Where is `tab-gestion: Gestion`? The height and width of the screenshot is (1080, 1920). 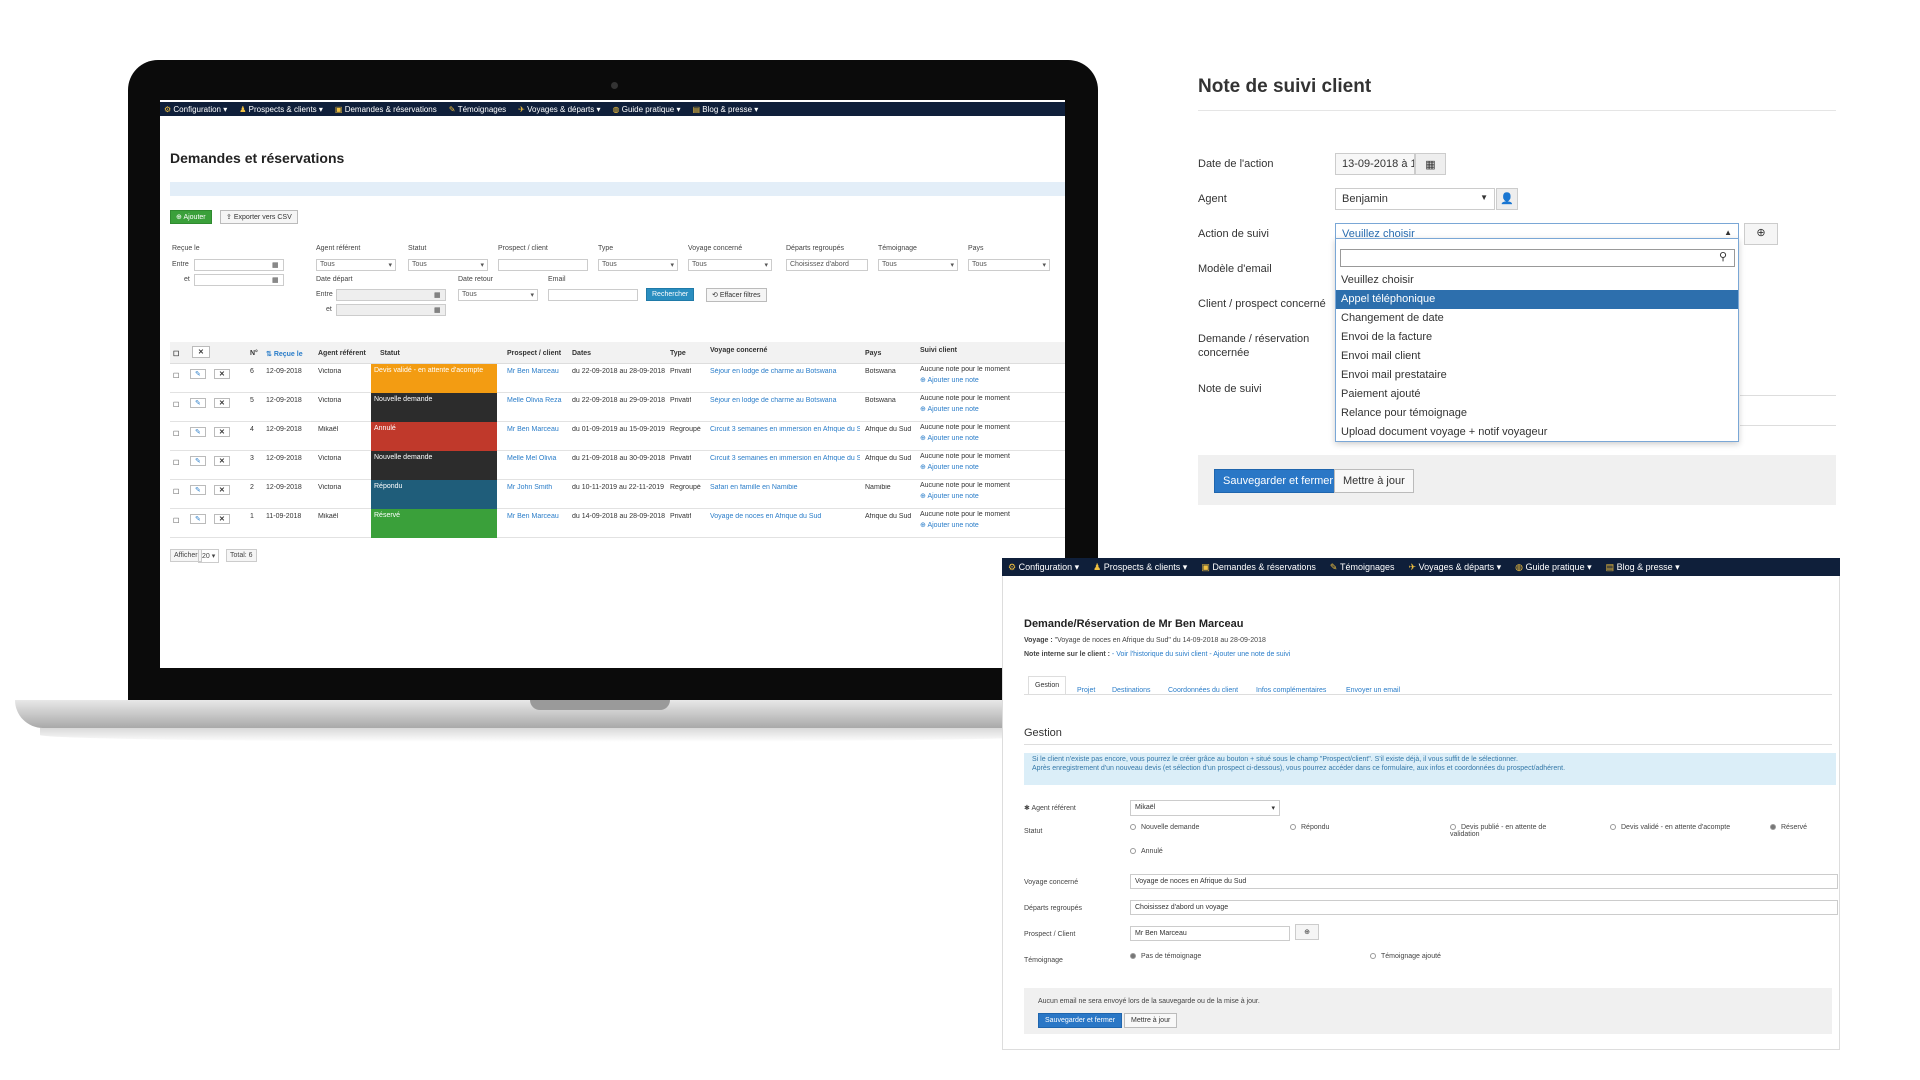 tab-gestion: Gestion is located at coordinates (1047, 685).